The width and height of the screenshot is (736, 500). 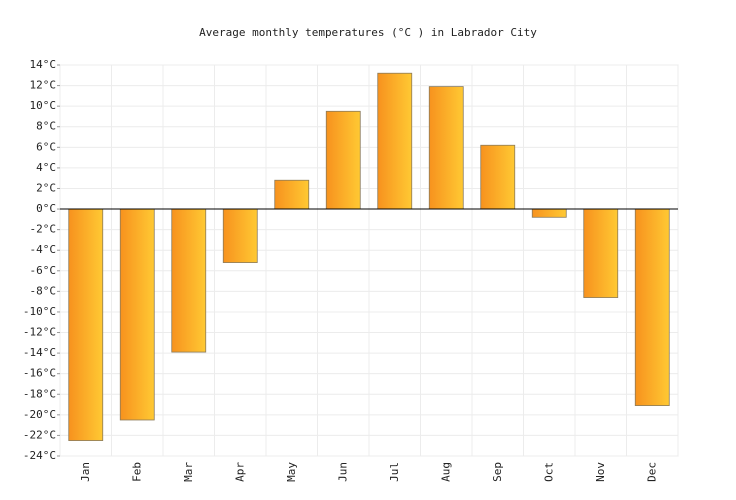 I want to click on y-tick-label: 8°C, so click(x=46, y=126).